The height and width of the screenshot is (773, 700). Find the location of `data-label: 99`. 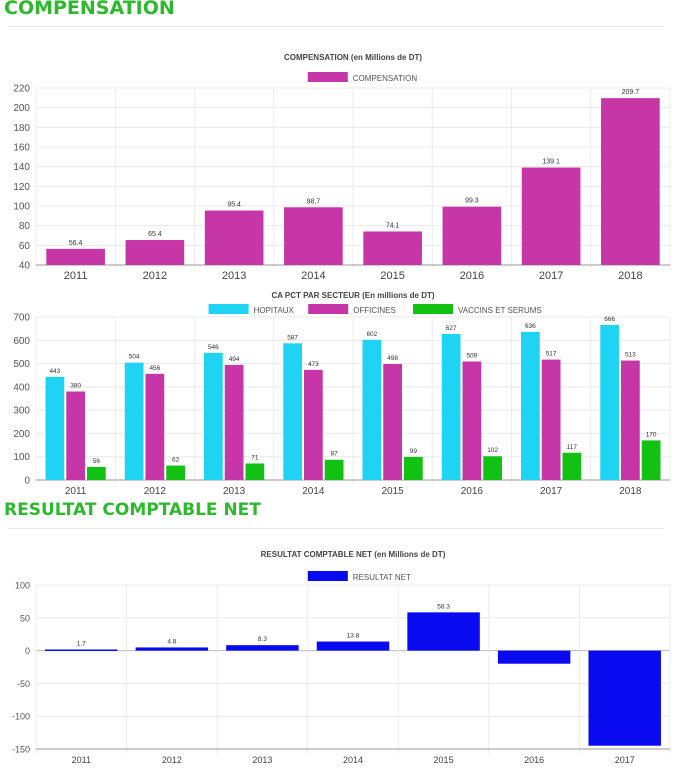

data-label: 99 is located at coordinates (414, 451).